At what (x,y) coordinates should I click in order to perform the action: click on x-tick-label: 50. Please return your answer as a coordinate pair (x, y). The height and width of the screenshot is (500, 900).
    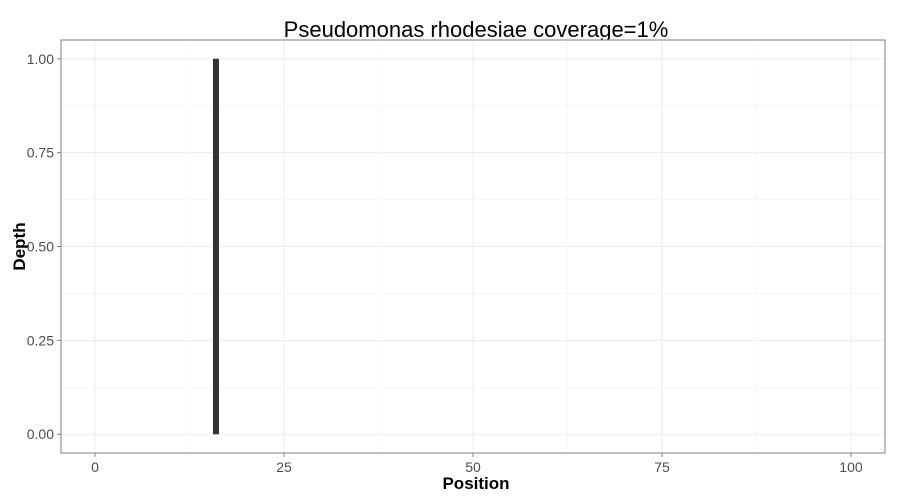
    Looking at the image, I should click on (473, 467).